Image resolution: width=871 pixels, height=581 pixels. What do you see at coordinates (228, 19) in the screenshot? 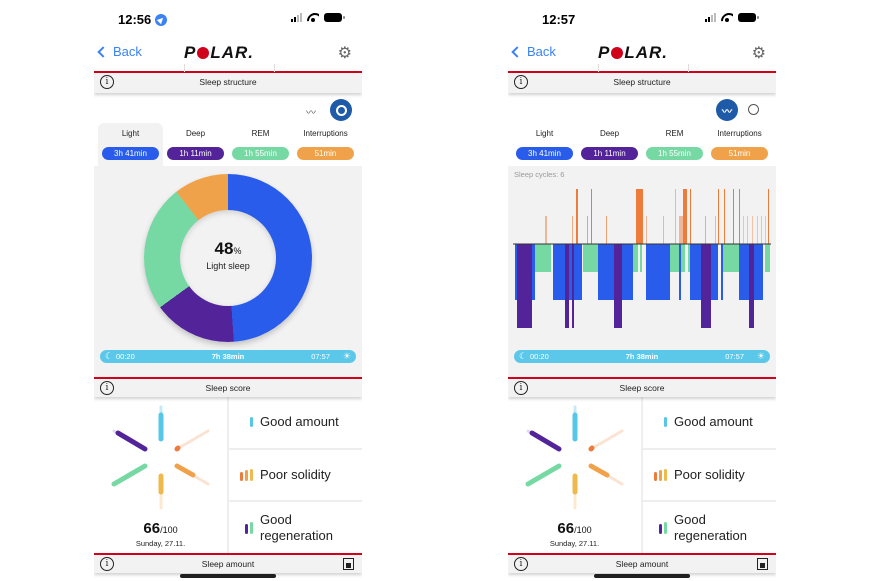
I see `status-bar: 12:56` at bounding box center [228, 19].